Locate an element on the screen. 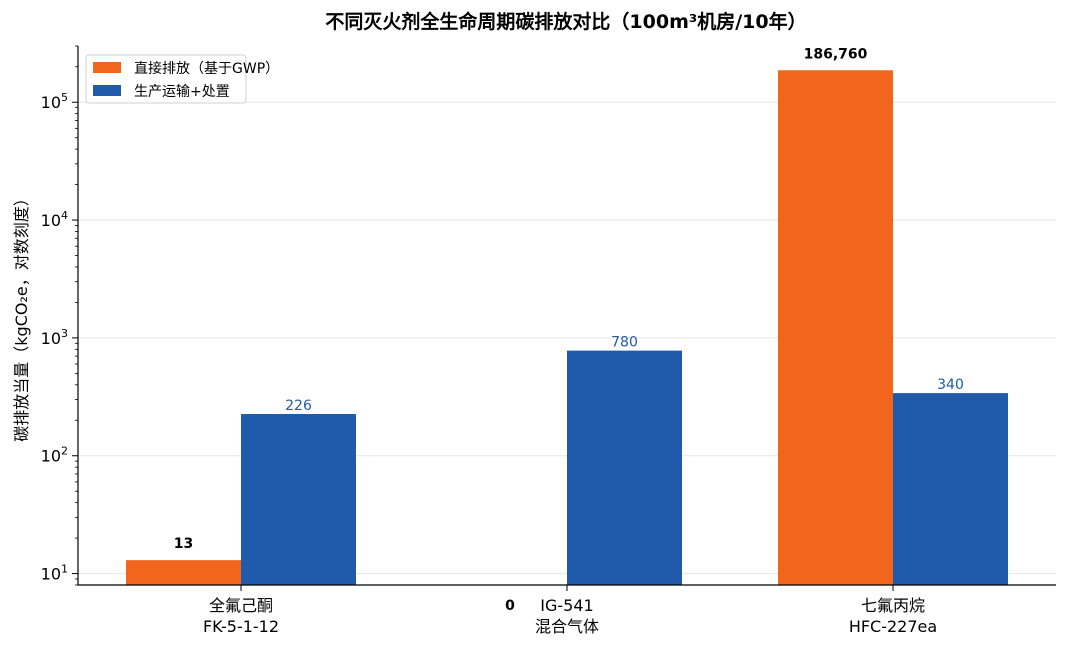 This screenshot has width=1067, height=651. x-tick-label: 七氟丙烷 is located at coordinates (893, 605).